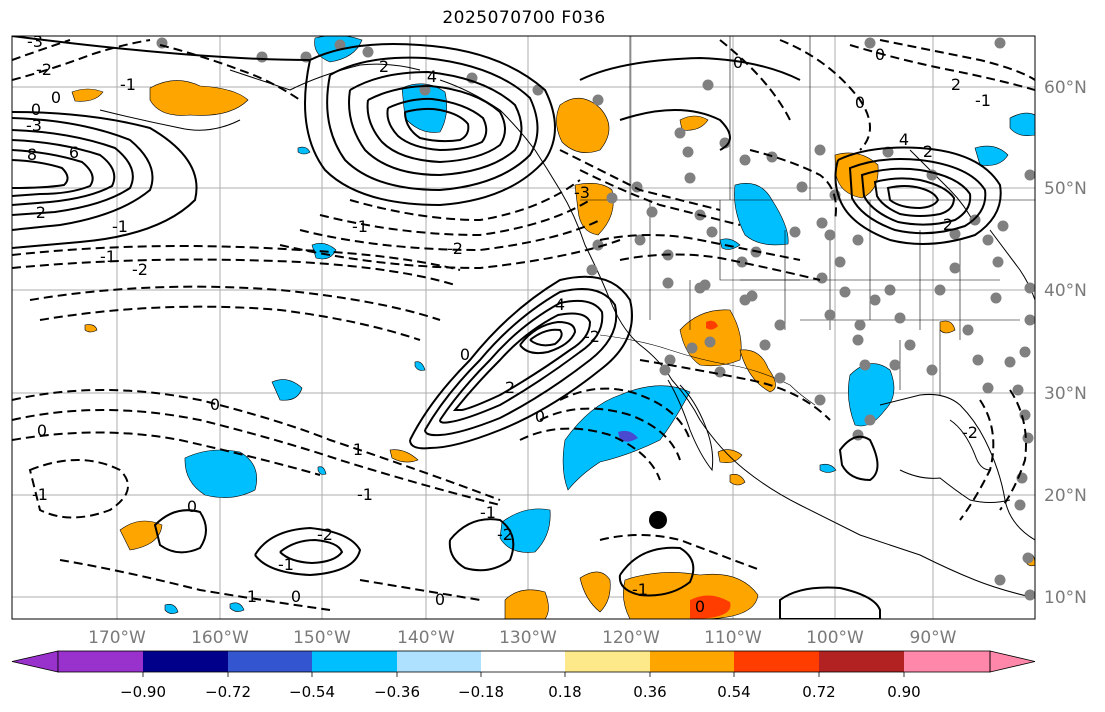 This screenshot has height=712, width=1105. What do you see at coordinates (903, 692) in the screenshot?
I see `colorbar-label: 0.90` at bounding box center [903, 692].